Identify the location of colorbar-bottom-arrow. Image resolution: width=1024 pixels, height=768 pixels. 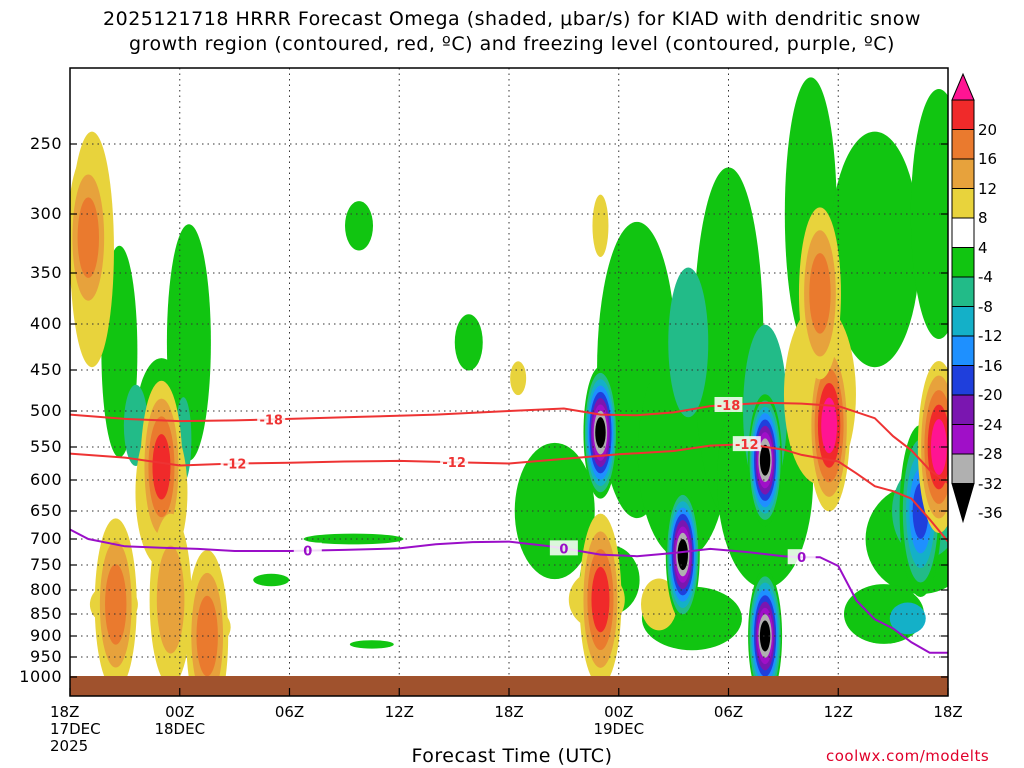
(963, 503).